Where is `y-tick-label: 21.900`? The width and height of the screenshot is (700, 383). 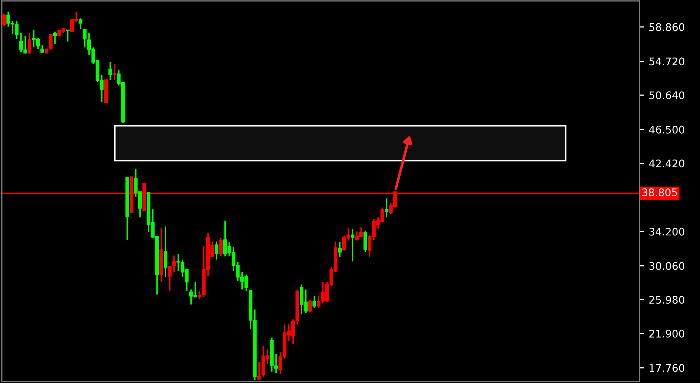 y-tick-label: 21.900 is located at coordinates (667, 334).